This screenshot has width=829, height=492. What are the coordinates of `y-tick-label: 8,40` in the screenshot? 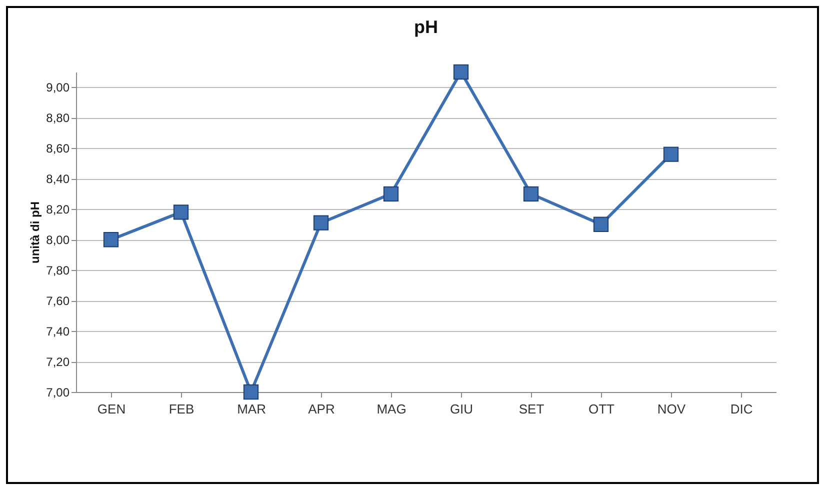 It's located at (58, 179).